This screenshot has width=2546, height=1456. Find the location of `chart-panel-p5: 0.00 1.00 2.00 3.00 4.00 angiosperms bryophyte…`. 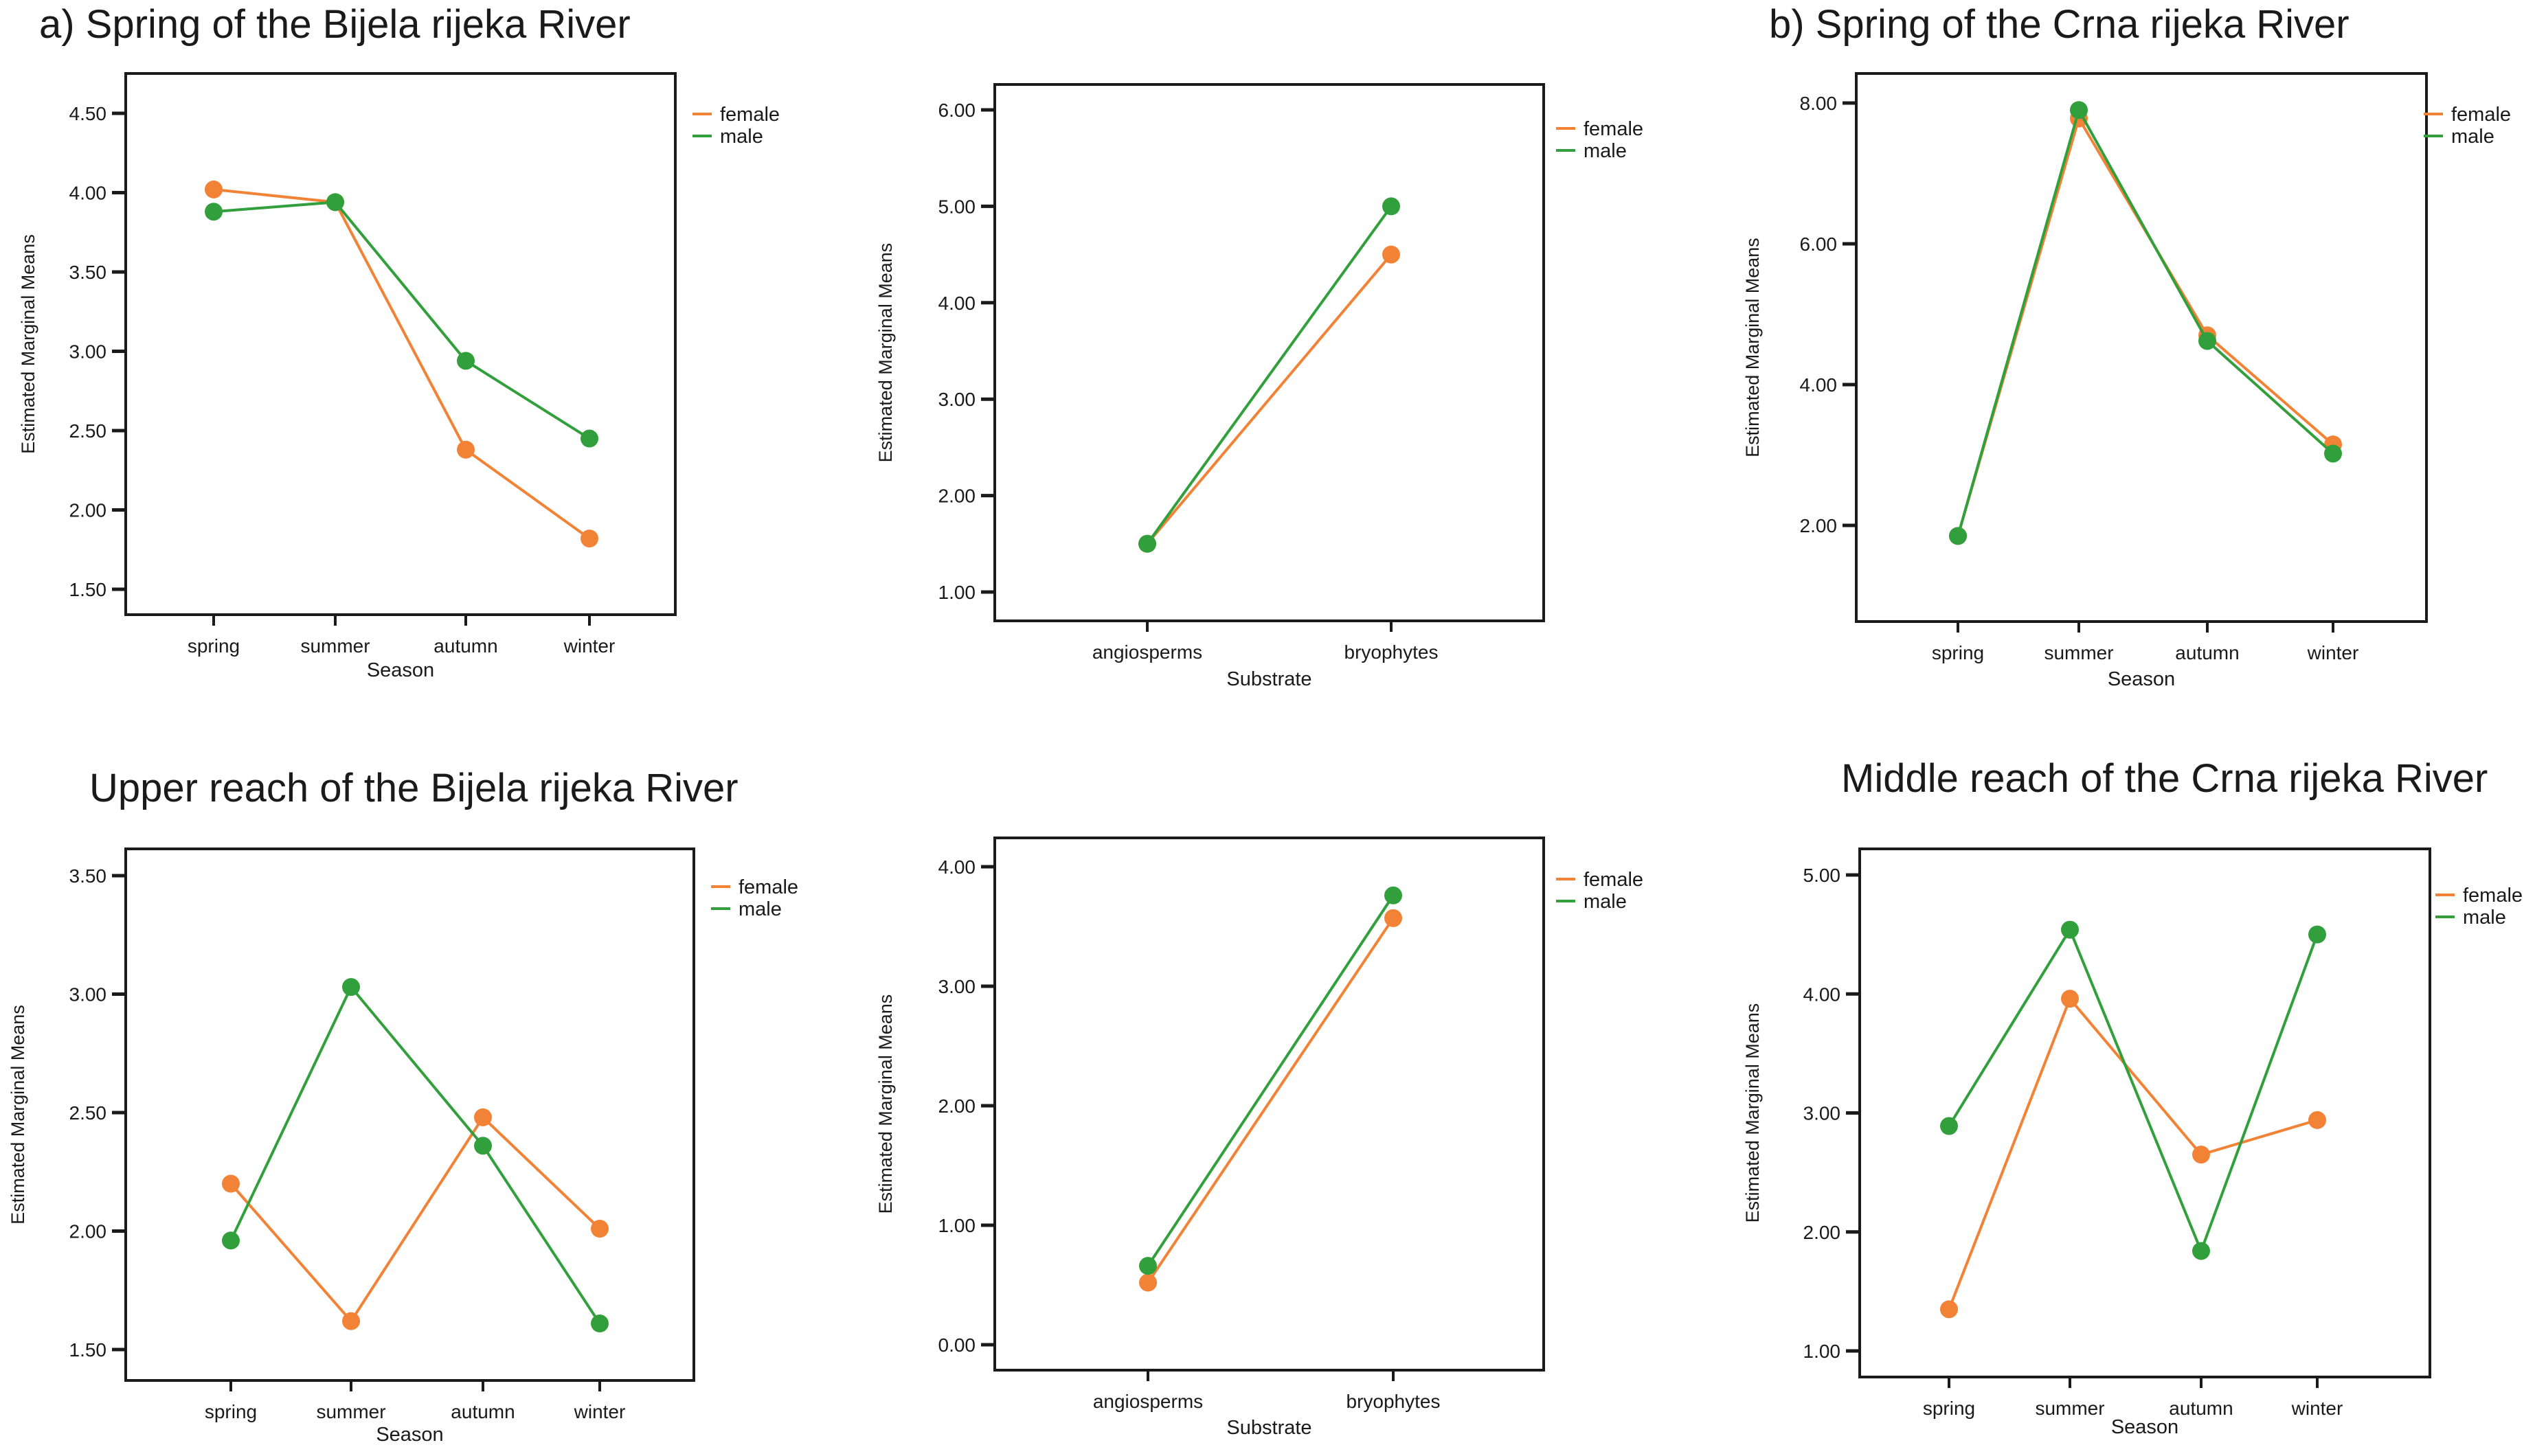

chart-panel-p5: 0.00 1.00 2.00 3.00 4.00 angiosperms bryophyte… is located at coordinates (1259, 1138).